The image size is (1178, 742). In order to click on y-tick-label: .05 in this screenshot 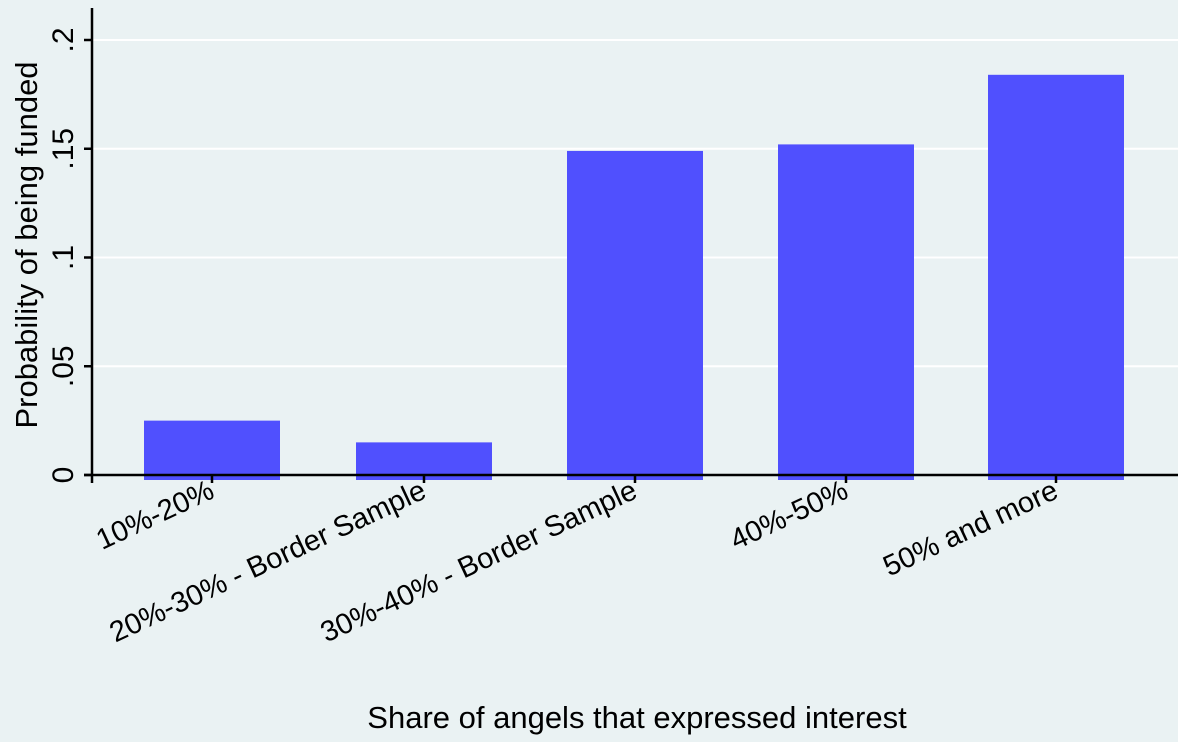, I will do `click(63, 366)`.